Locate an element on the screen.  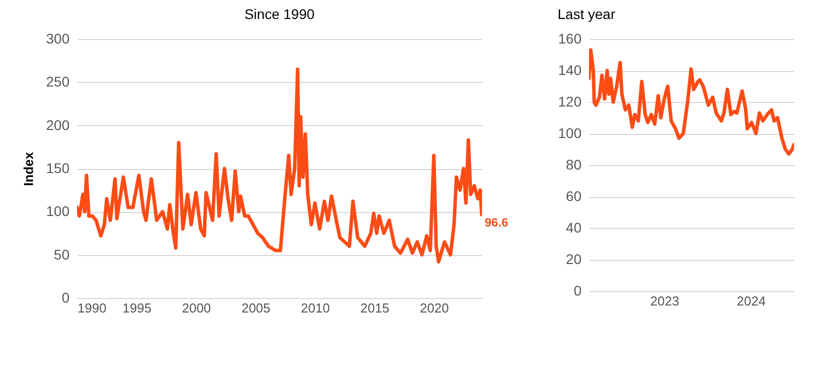
y-tick-label: 140 is located at coordinates (570, 70).